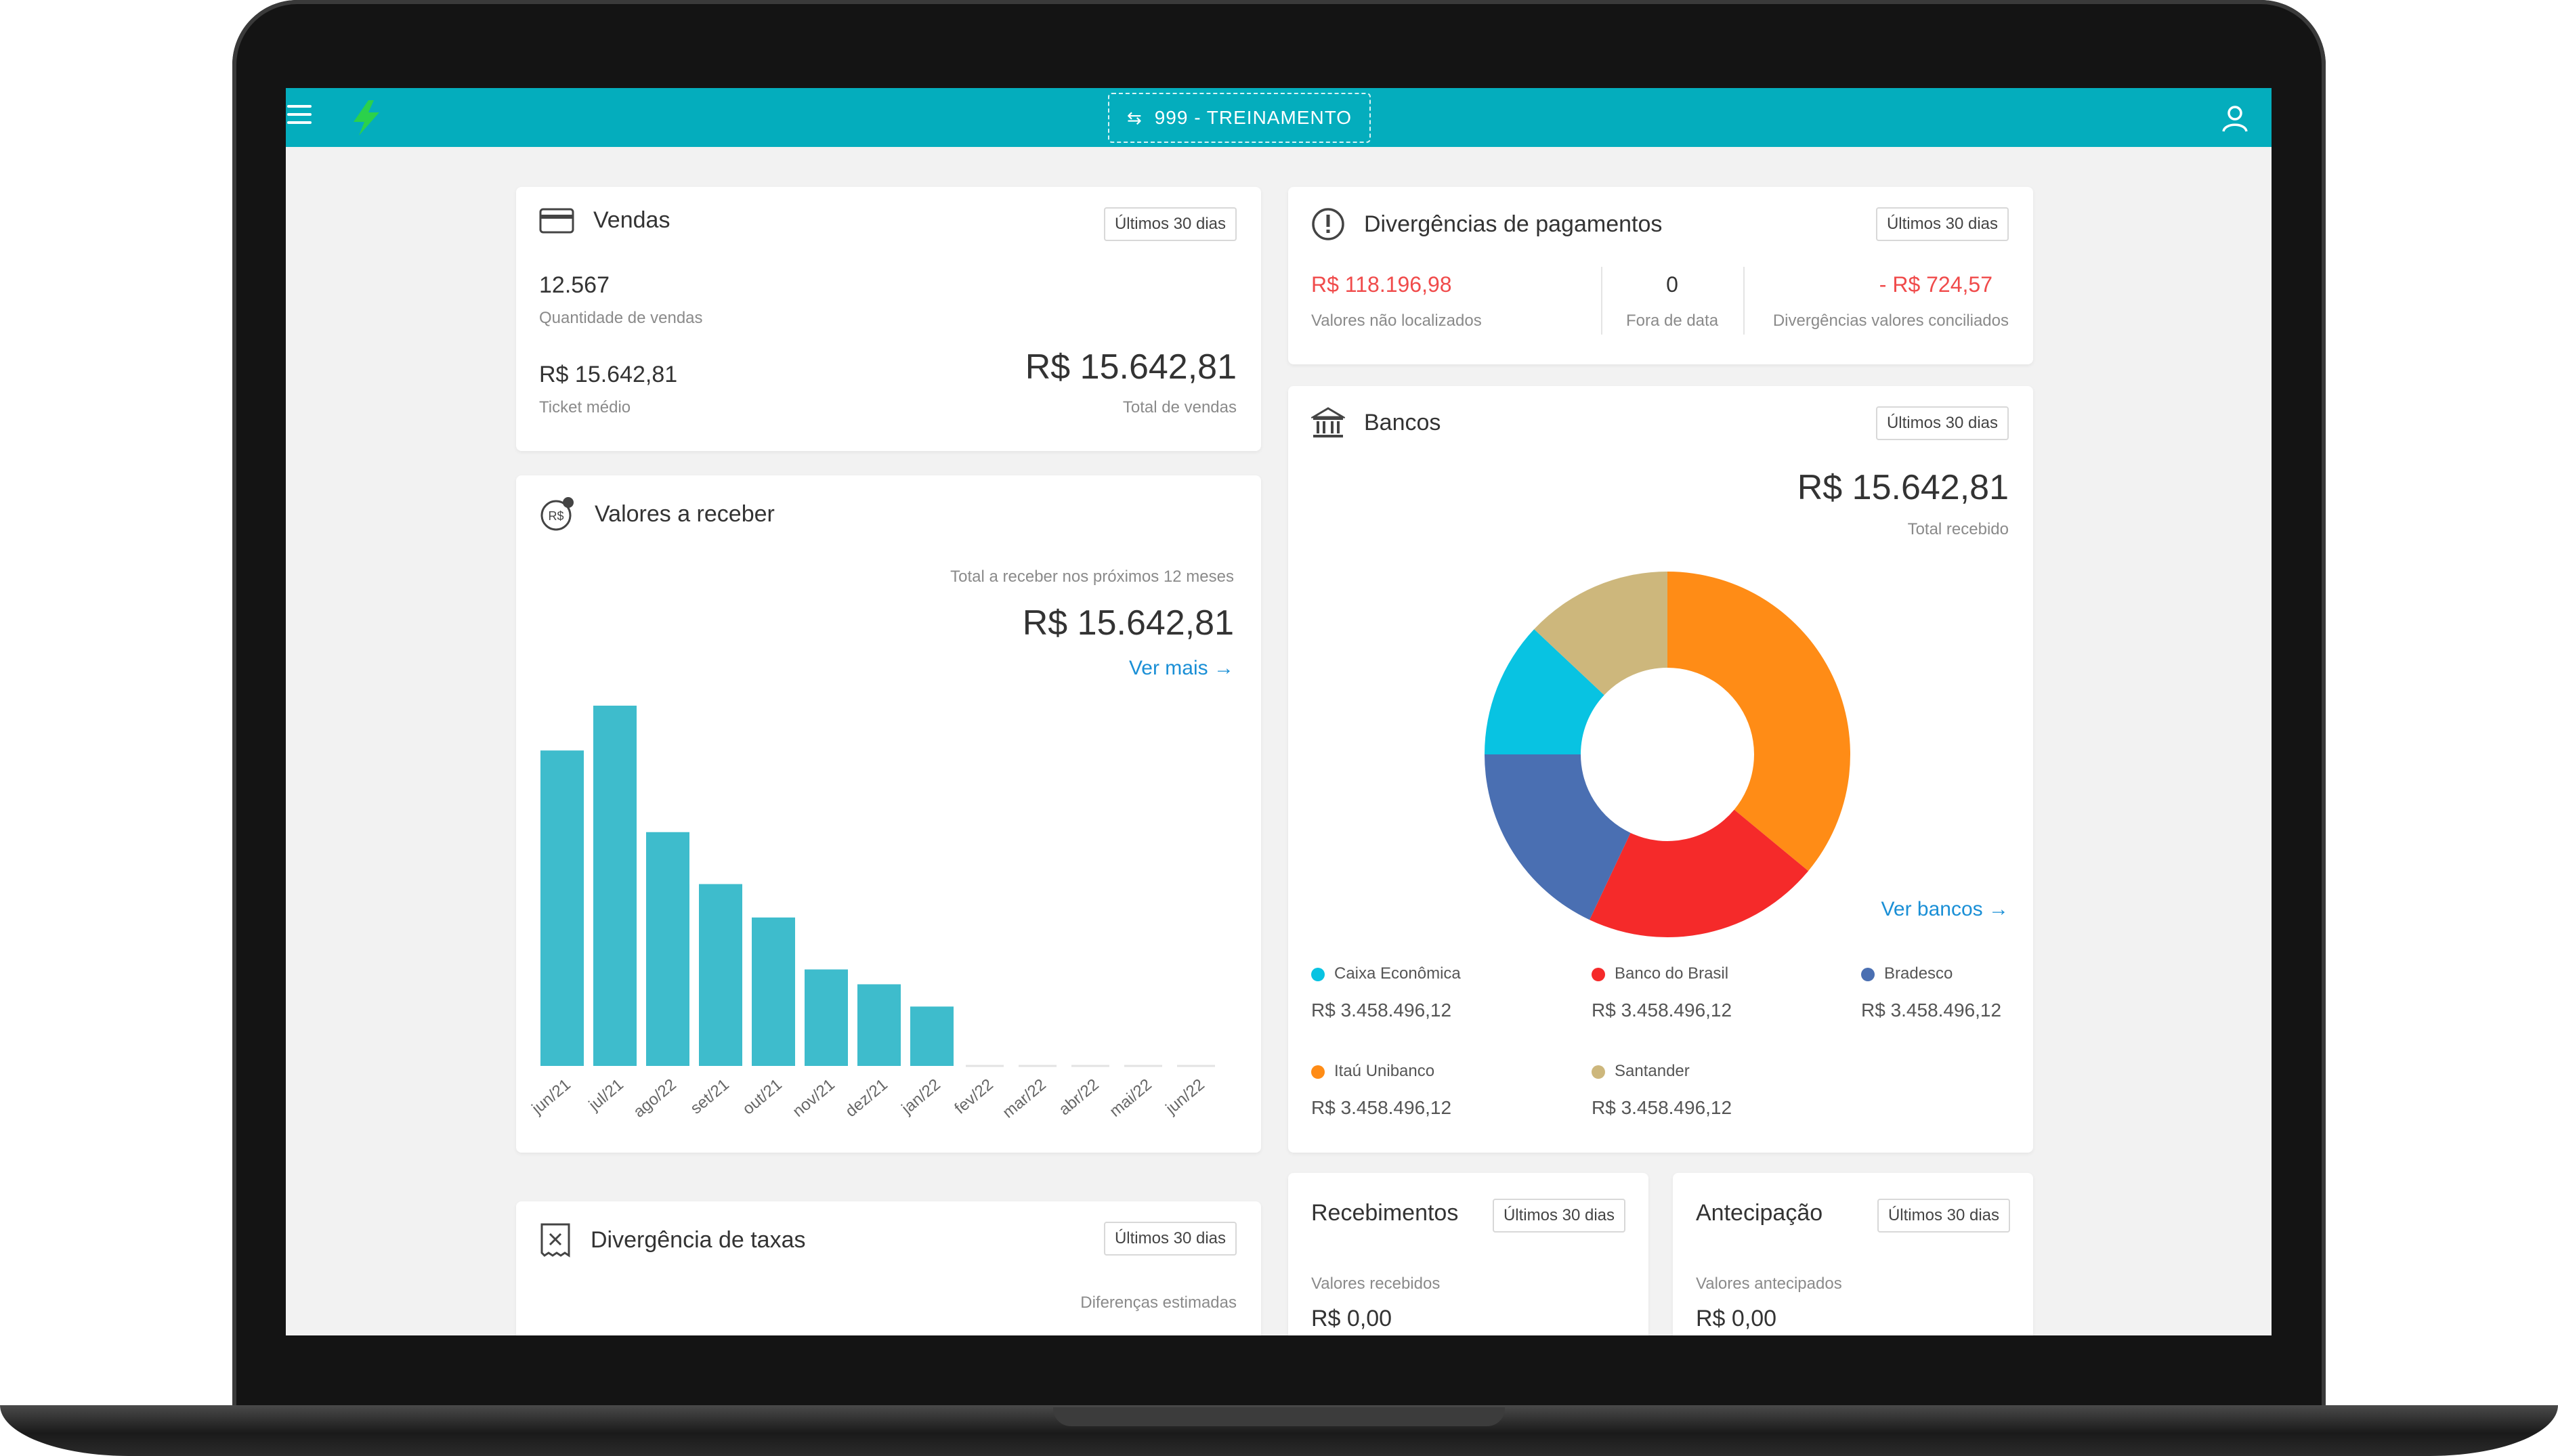 This screenshot has width=2558, height=1456. I want to click on fee-divergence-period-button: Últimos 30 dias, so click(1170, 1239).